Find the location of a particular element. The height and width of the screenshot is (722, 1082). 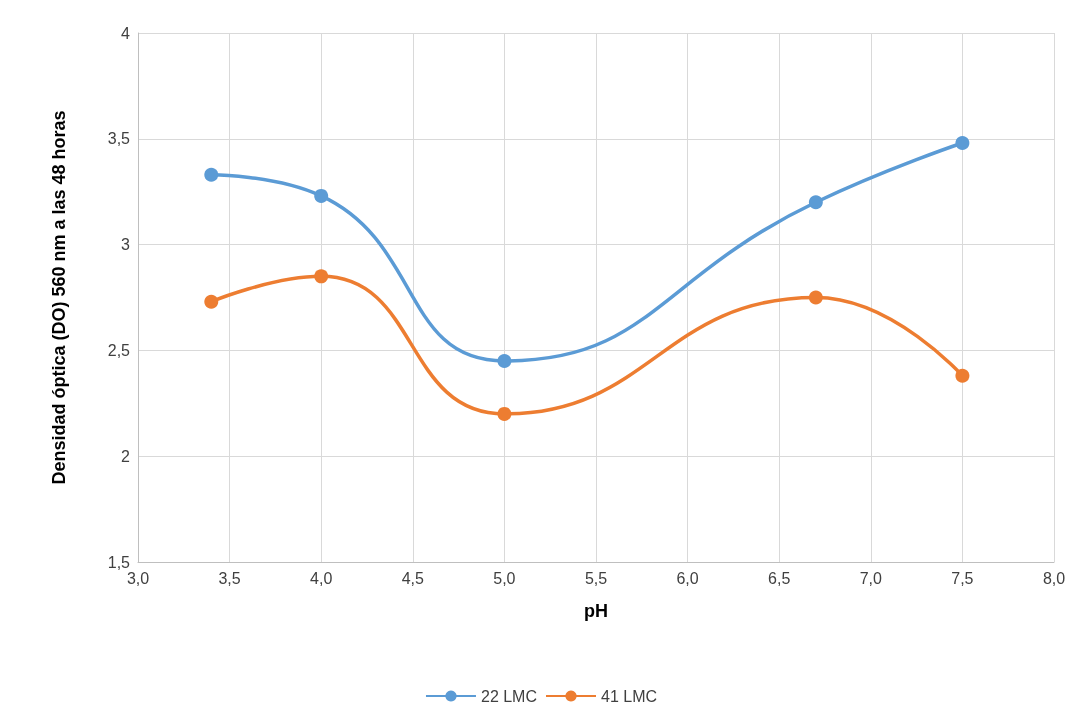

y-axis-title: Densidad óptica (DO) 560 nm a las 48 horas is located at coordinates (59, 297).